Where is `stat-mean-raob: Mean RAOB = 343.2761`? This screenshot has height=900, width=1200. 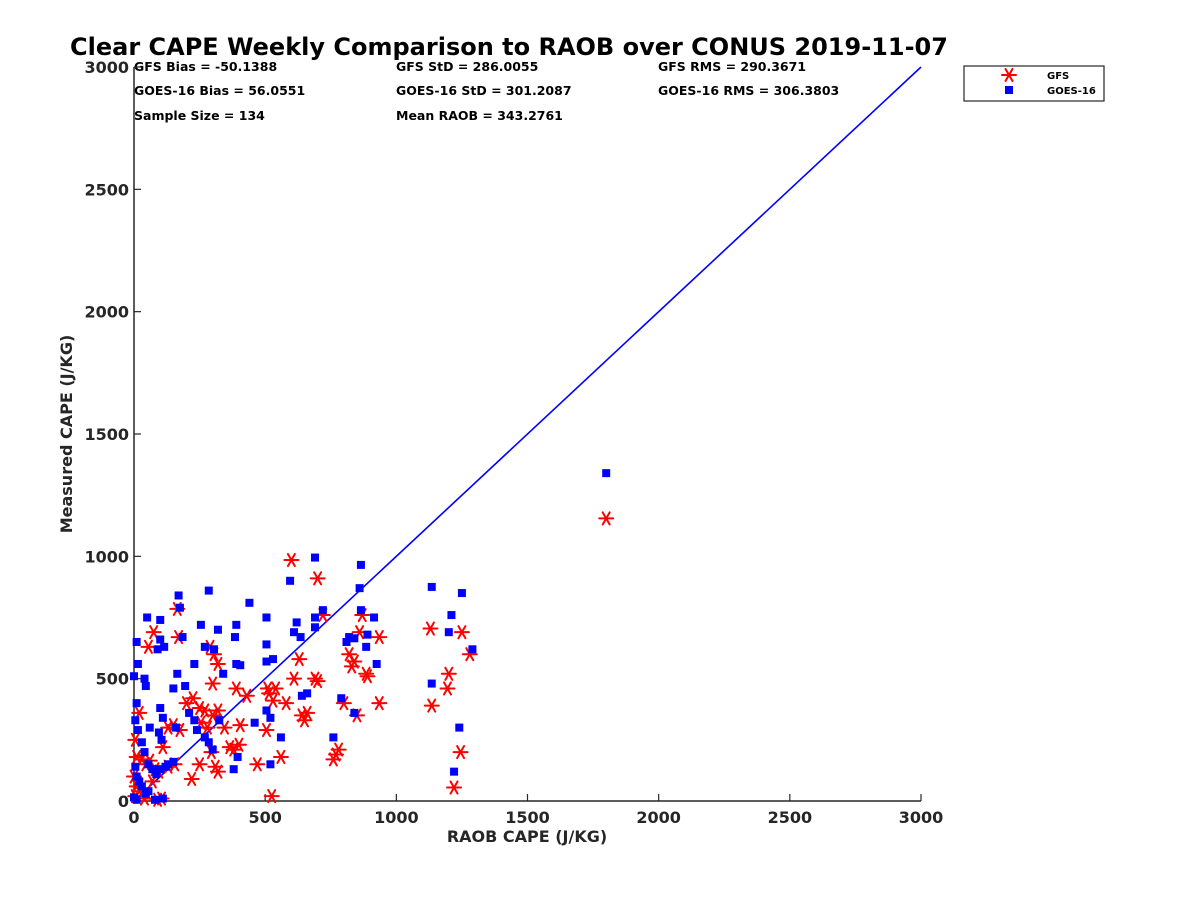 stat-mean-raob: Mean RAOB = 343.2761 is located at coordinates (479, 115).